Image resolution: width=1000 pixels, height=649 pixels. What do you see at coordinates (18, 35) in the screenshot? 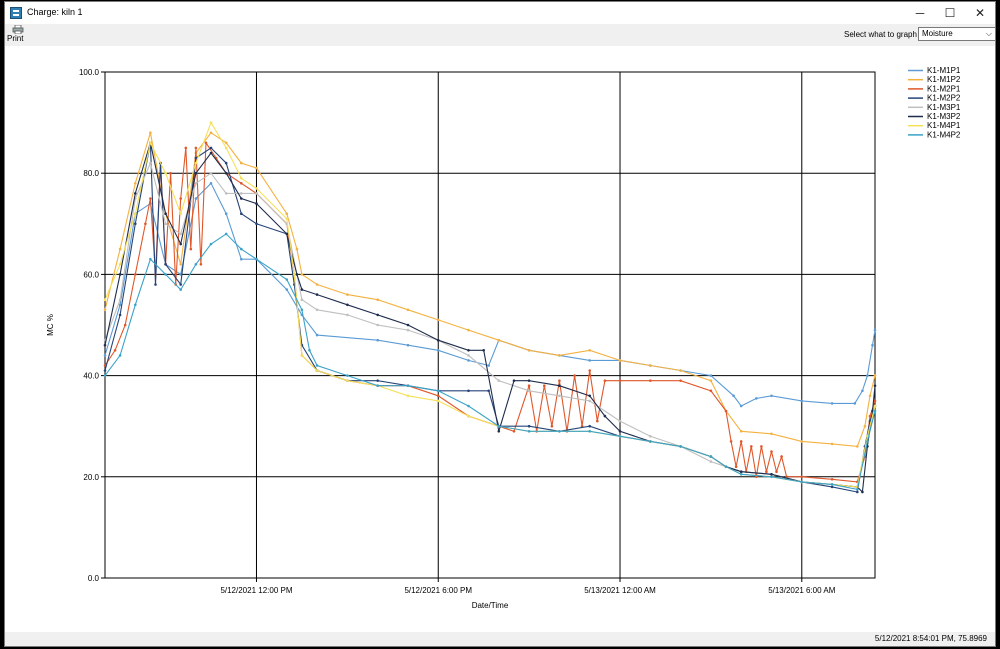
I see `print-button: Print` at bounding box center [18, 35].